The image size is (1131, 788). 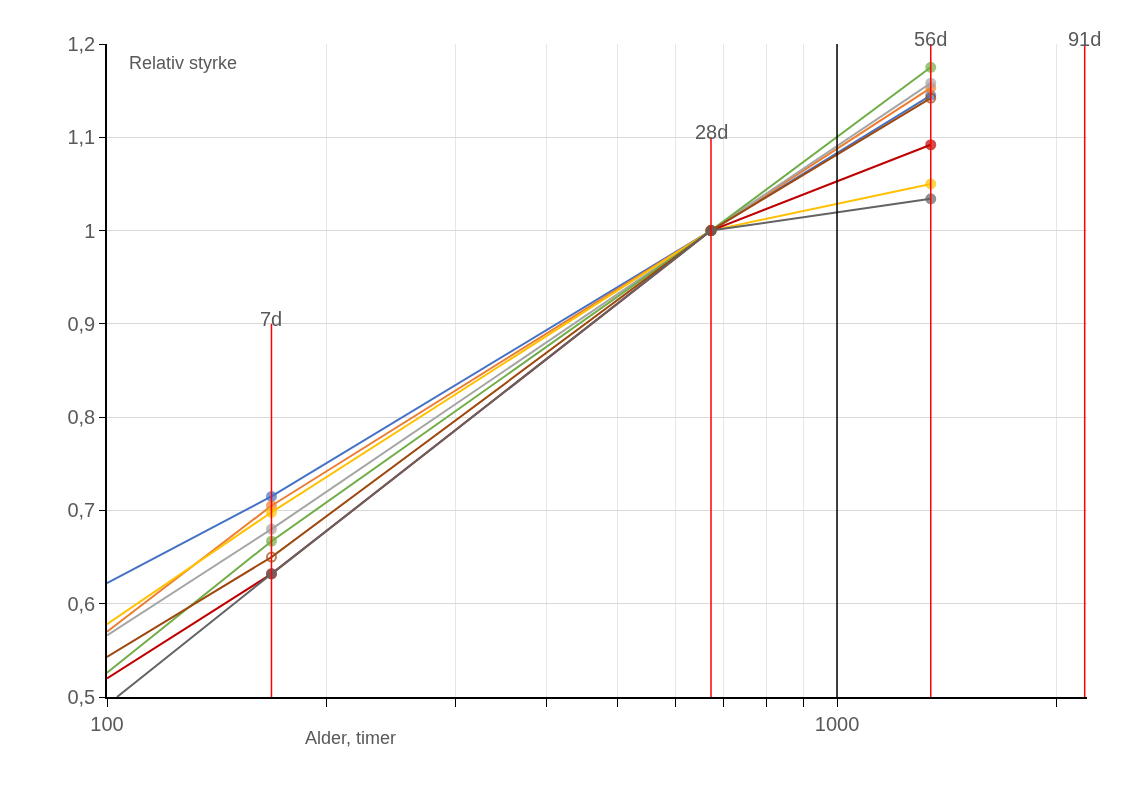 What do you see at coordinates (351, 738) in the screenshot?
I see `x-axis-title: Alder, timer` at bounding box center [351, 738].